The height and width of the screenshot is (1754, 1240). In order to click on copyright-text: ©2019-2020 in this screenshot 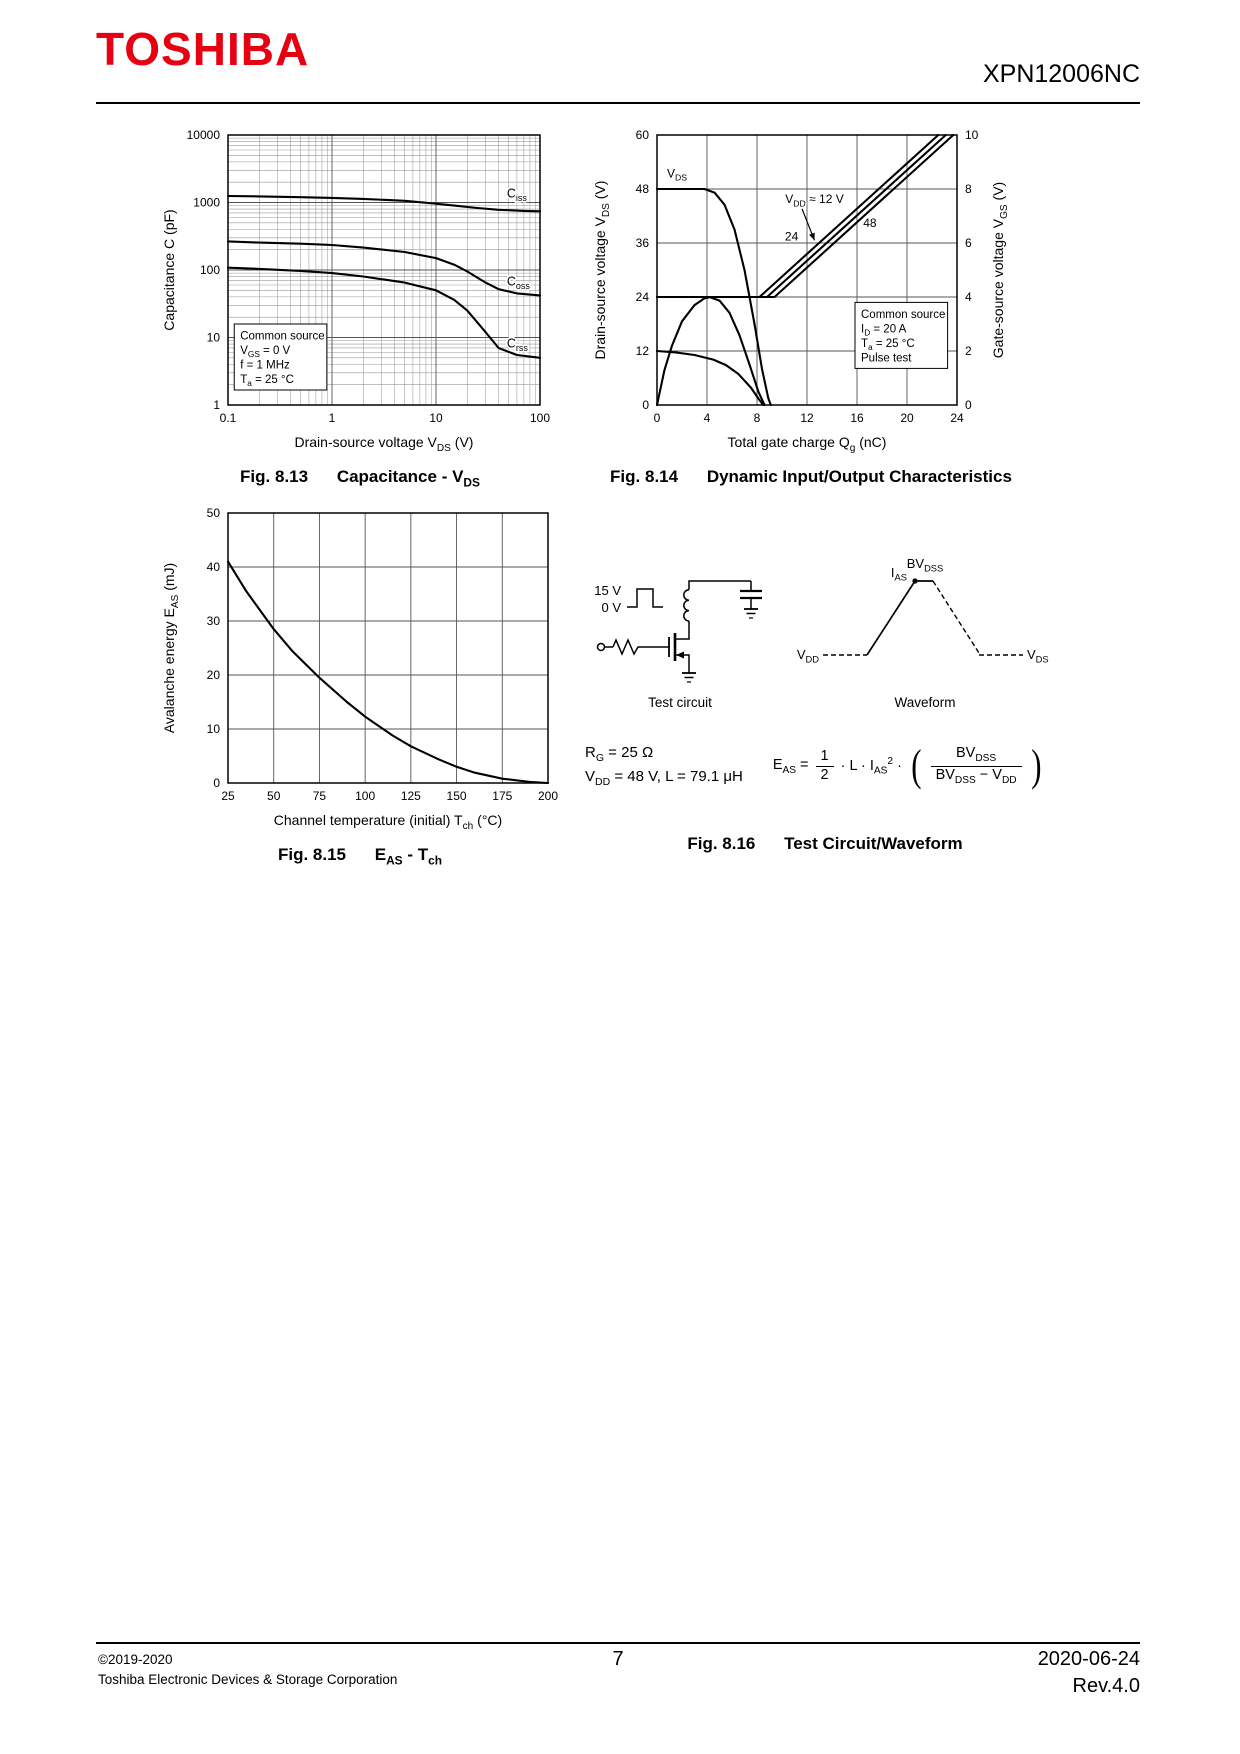, I will do `click(135, 1659)`.